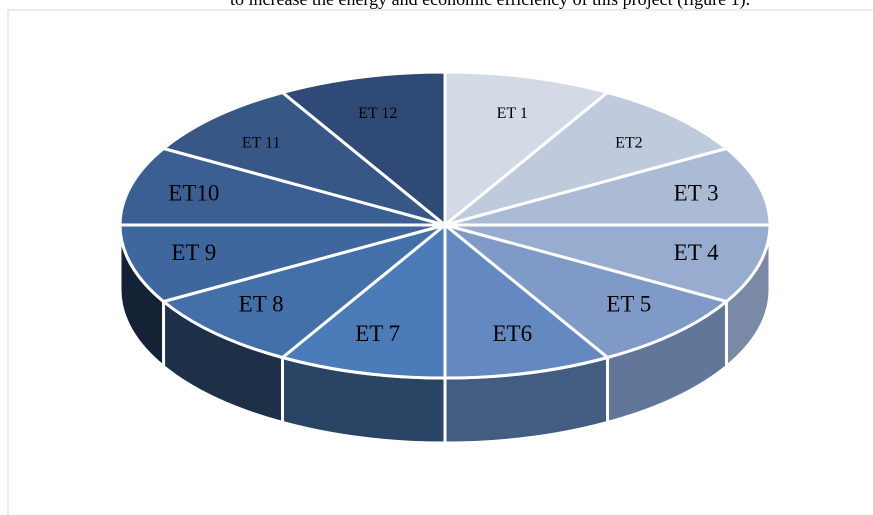 The image size is (873, 515). What do you see at coordinates (261, 303) in the screenshot?
I see `slice-label: ET 8` at bounding box center [261, 303].